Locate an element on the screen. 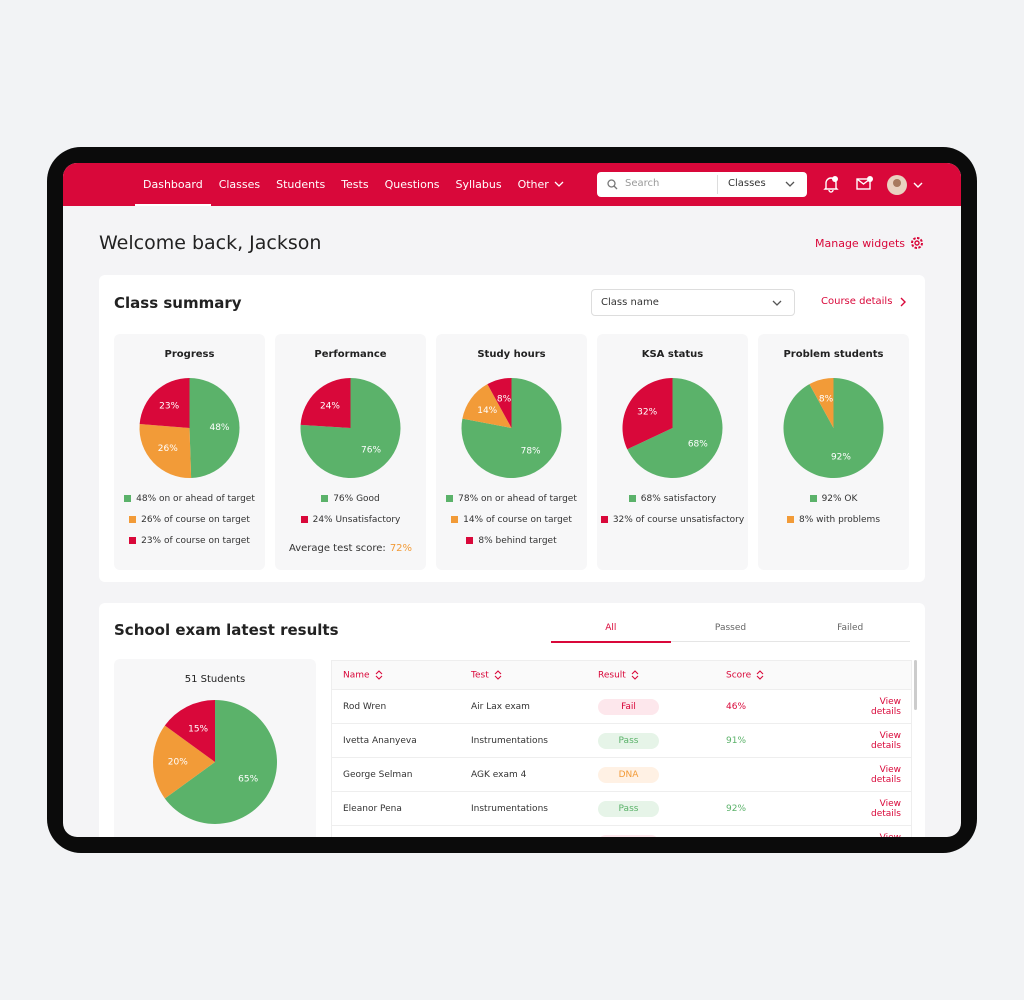 Image resolution: width=1024 pixels, height=1000 pixels. table-row: George Selman AGK exam 4 DNA View details is located at coordinates (621, 774).